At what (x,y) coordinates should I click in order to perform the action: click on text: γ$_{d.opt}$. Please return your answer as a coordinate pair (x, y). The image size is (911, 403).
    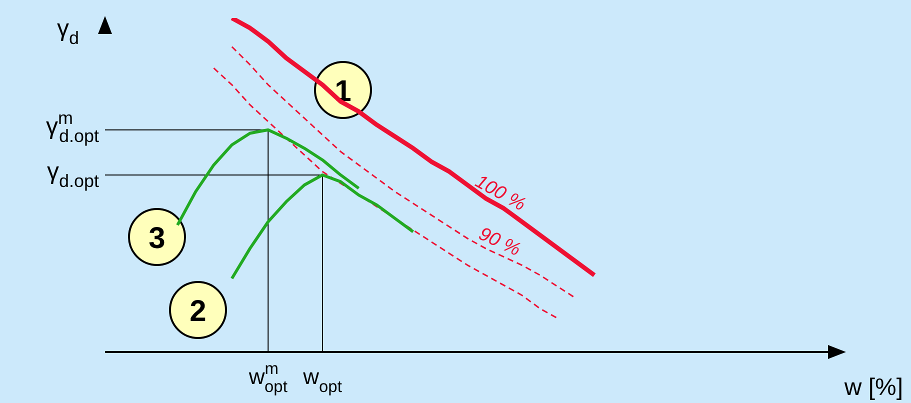
    Looking at the image, I should click on (72, 174).